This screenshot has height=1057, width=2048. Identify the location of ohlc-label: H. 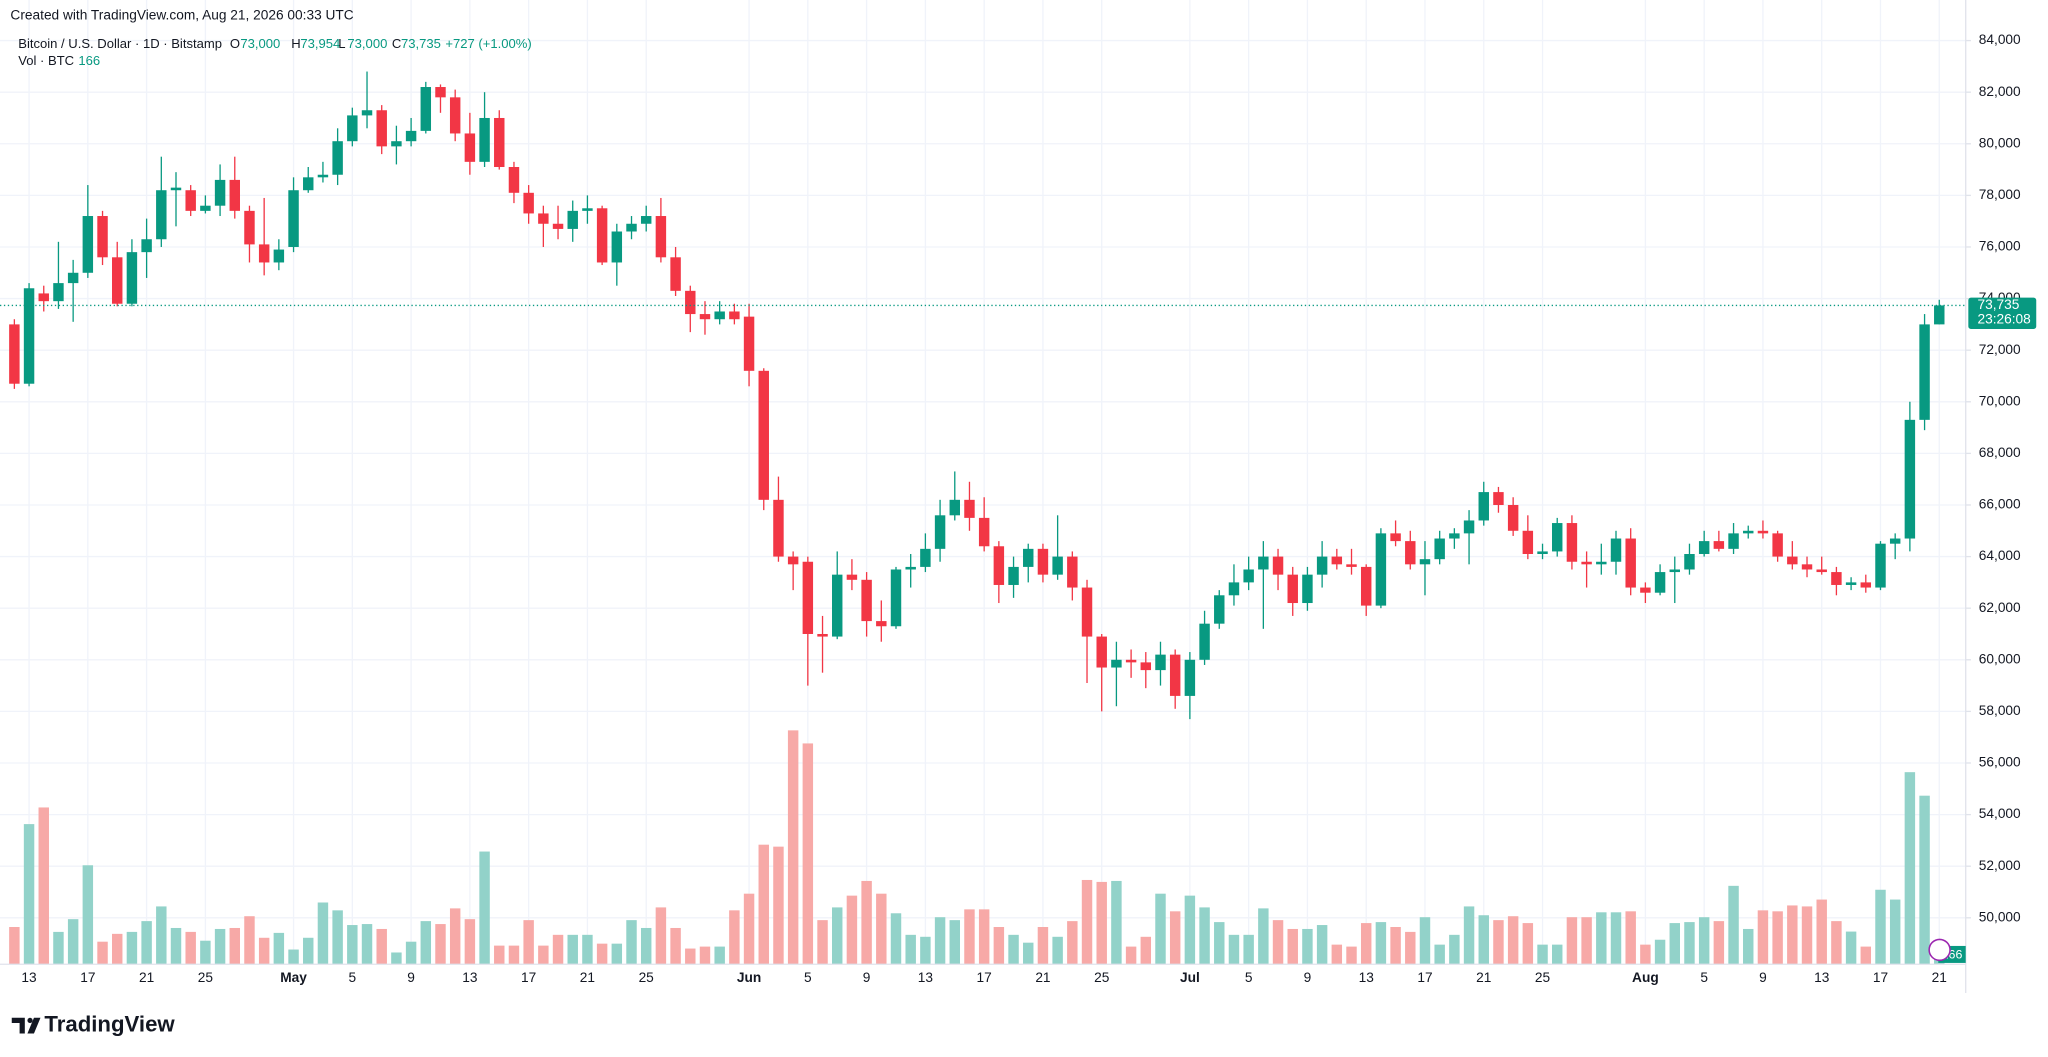
(295, 43).